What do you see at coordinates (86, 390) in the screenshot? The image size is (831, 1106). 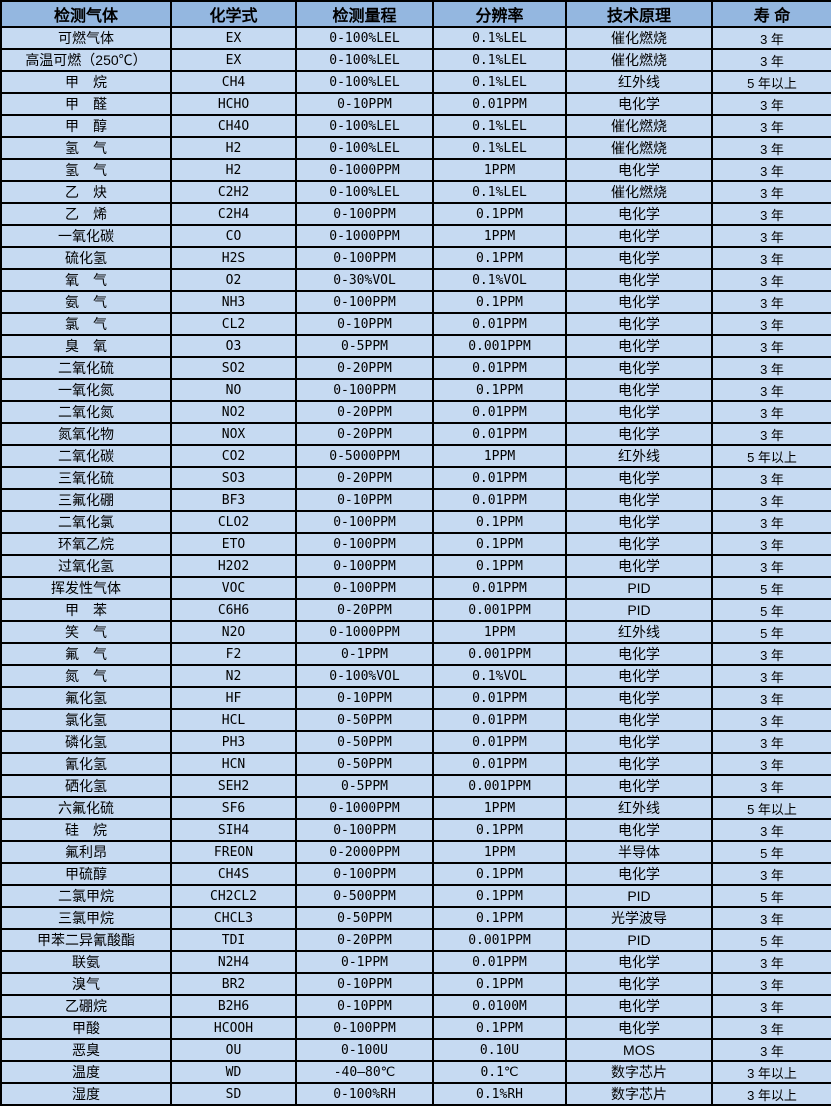 I see `table-cell: 一氧化氮` at bounding box center [86, 390].